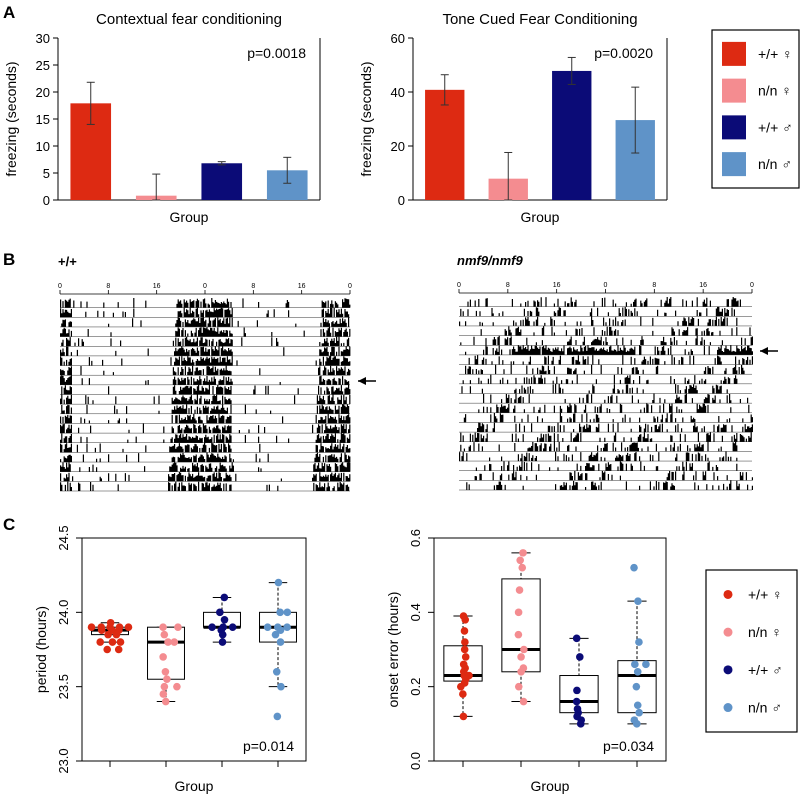 The height and width of the screenshot is (800, 805). Describe the element at coordinates (755, 109) in the screenshot. I see `legend-panel-a: +/+ ♀ n/n ♀ +/+ ♂ n/n ♂` at that location.